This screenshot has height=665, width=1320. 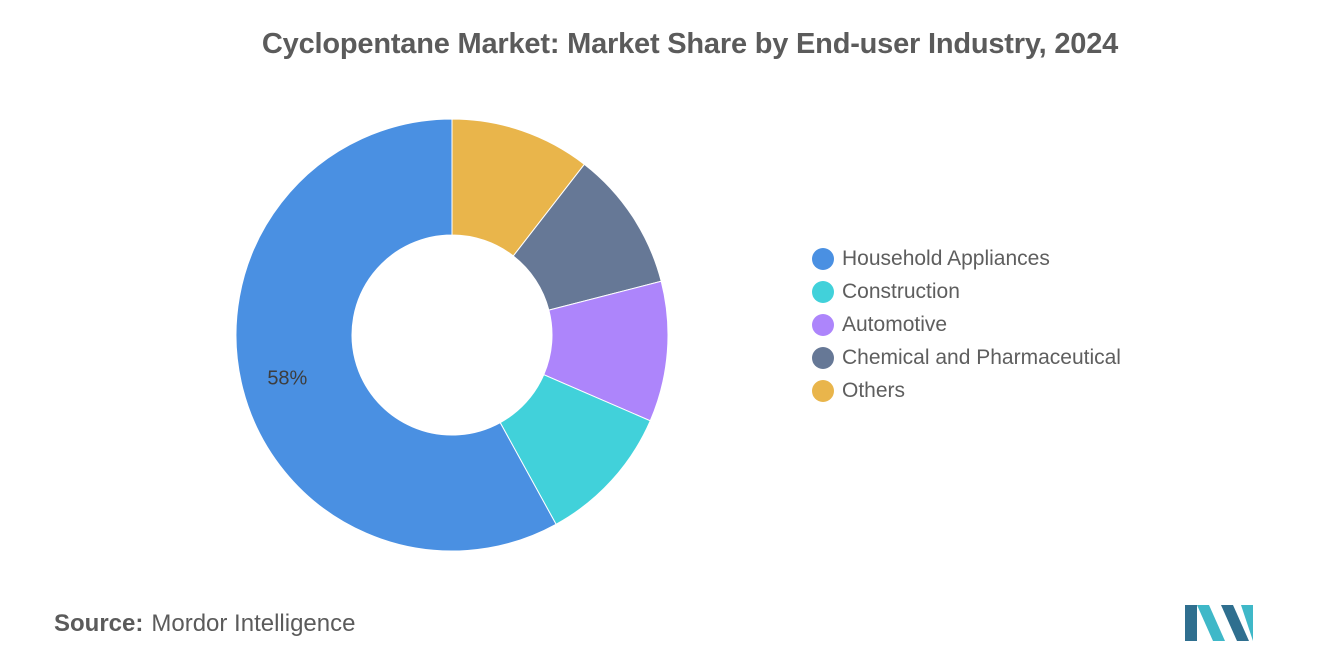 I want to click on legend-label: Construction, so click(x=901, y=291).